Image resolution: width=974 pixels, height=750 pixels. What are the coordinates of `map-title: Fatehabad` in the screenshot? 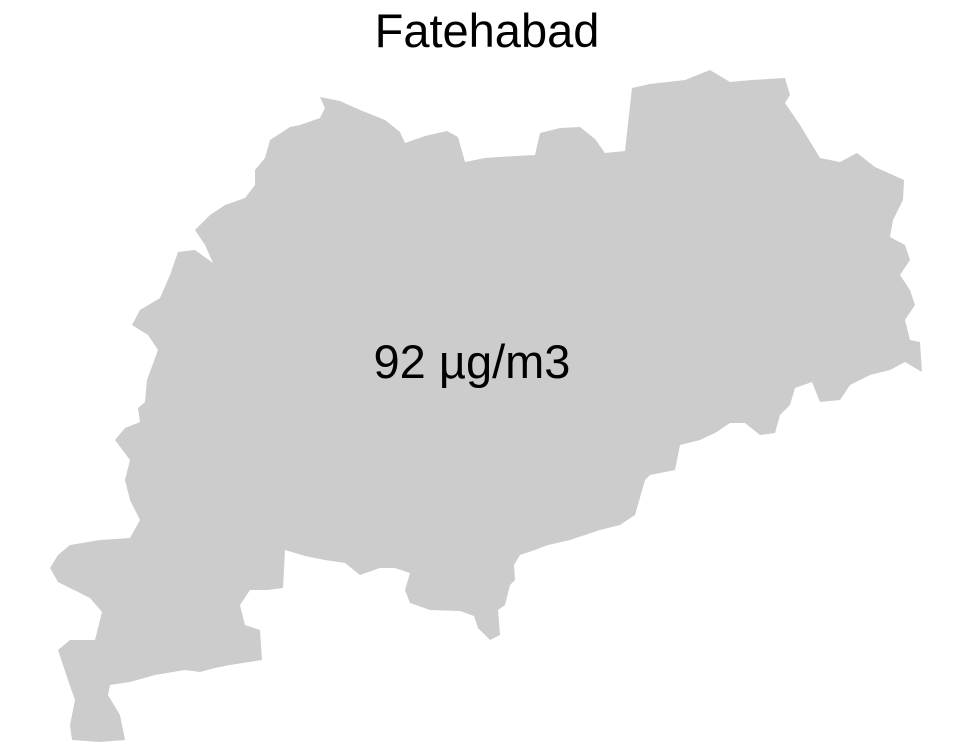 It's located at (487, 30).